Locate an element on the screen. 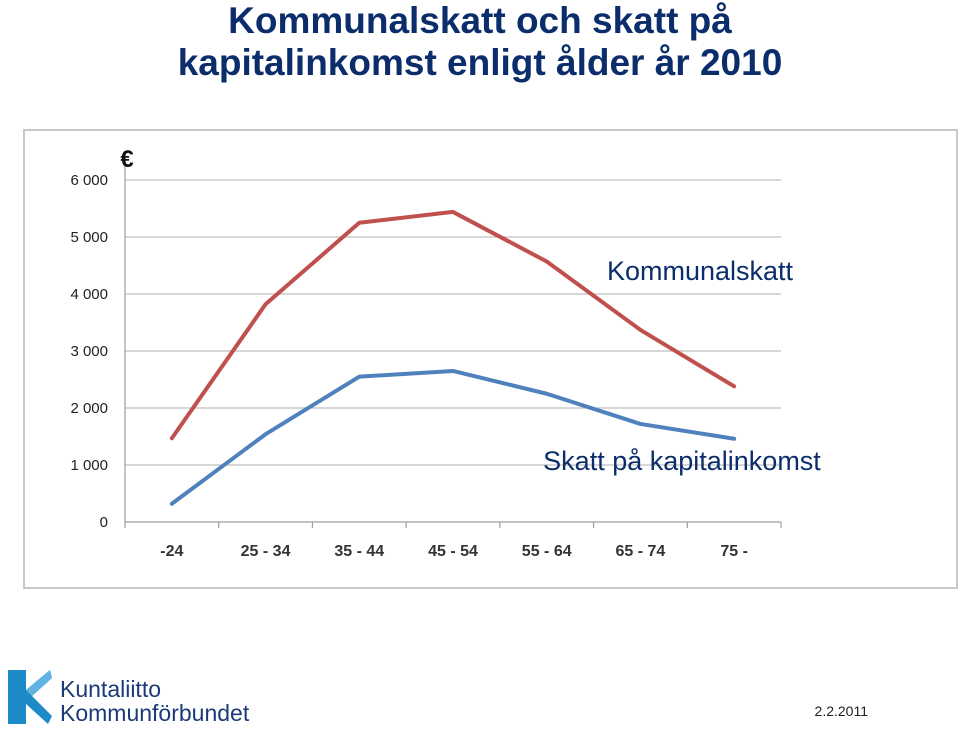 This screenshot has height=731, width=960. x-tick-label: 25 - 34 is located at coordinates (266, 551).